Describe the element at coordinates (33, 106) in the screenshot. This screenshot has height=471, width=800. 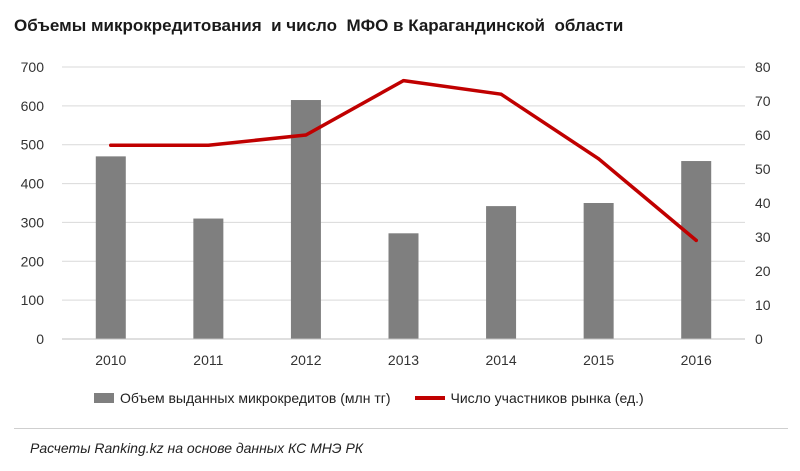
I see `y-left-tick-label: 600` at that location.